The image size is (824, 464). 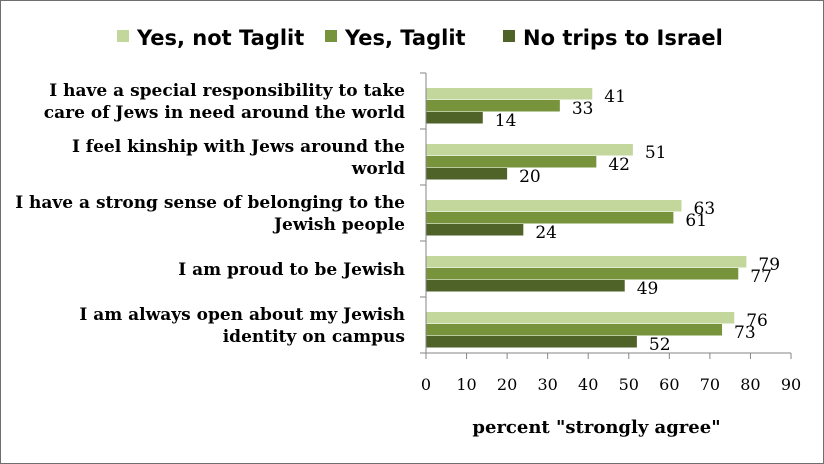 I want to click on data-label-2-3: 20, so click(x=530, y=177).